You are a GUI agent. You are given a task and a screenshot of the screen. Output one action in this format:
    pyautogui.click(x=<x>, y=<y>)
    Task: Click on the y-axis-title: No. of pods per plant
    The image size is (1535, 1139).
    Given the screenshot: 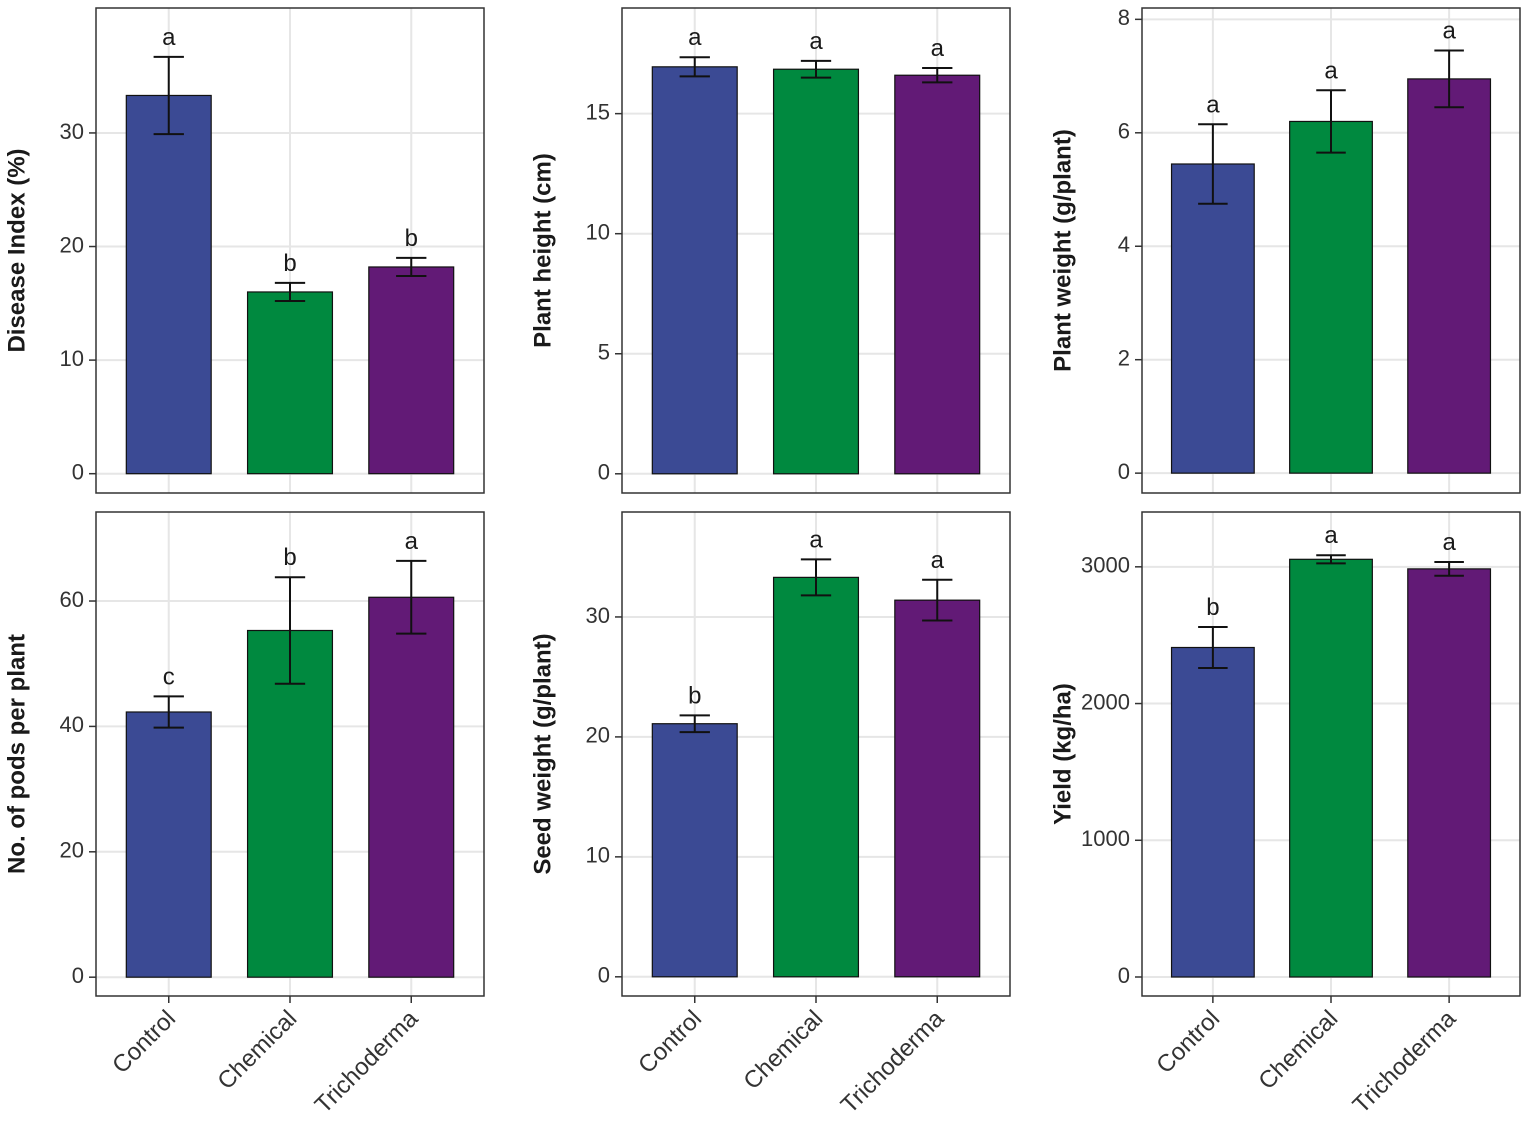 What is the action you would take?
    pyautogui.click(x=16, y=754)
    